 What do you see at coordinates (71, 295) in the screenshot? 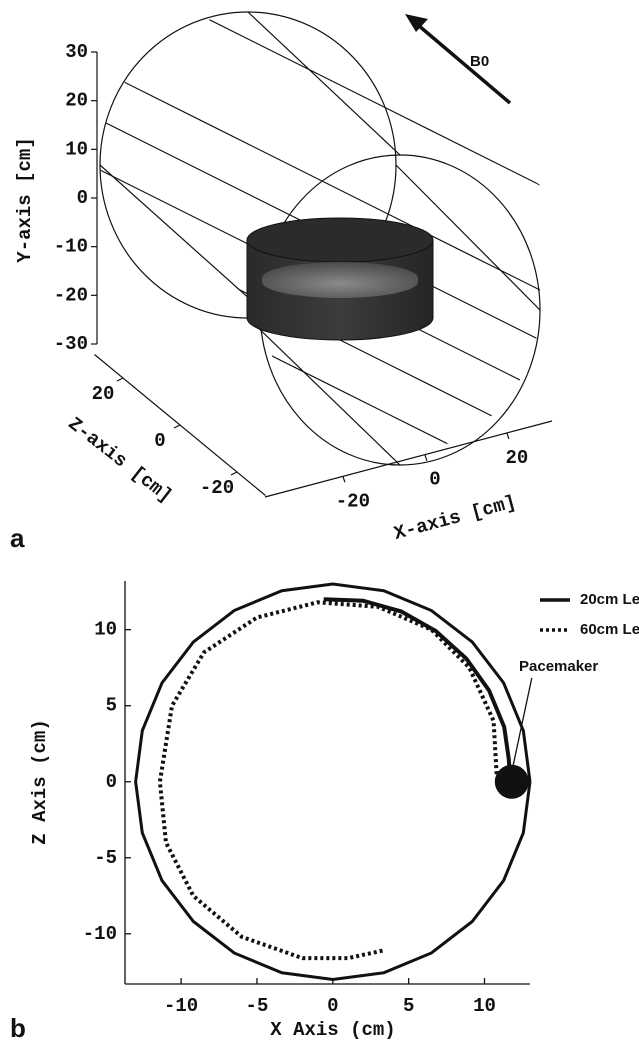
I see `y-tick-label: -20` at bounding box center [71, 295].